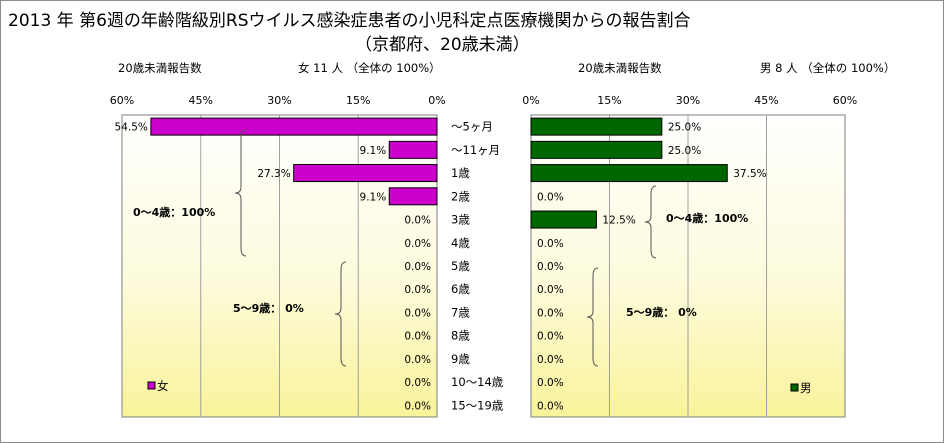 The height and width of the screenshot is (443, 944). I want to click on category-label: 9歳, so click(460, 359).